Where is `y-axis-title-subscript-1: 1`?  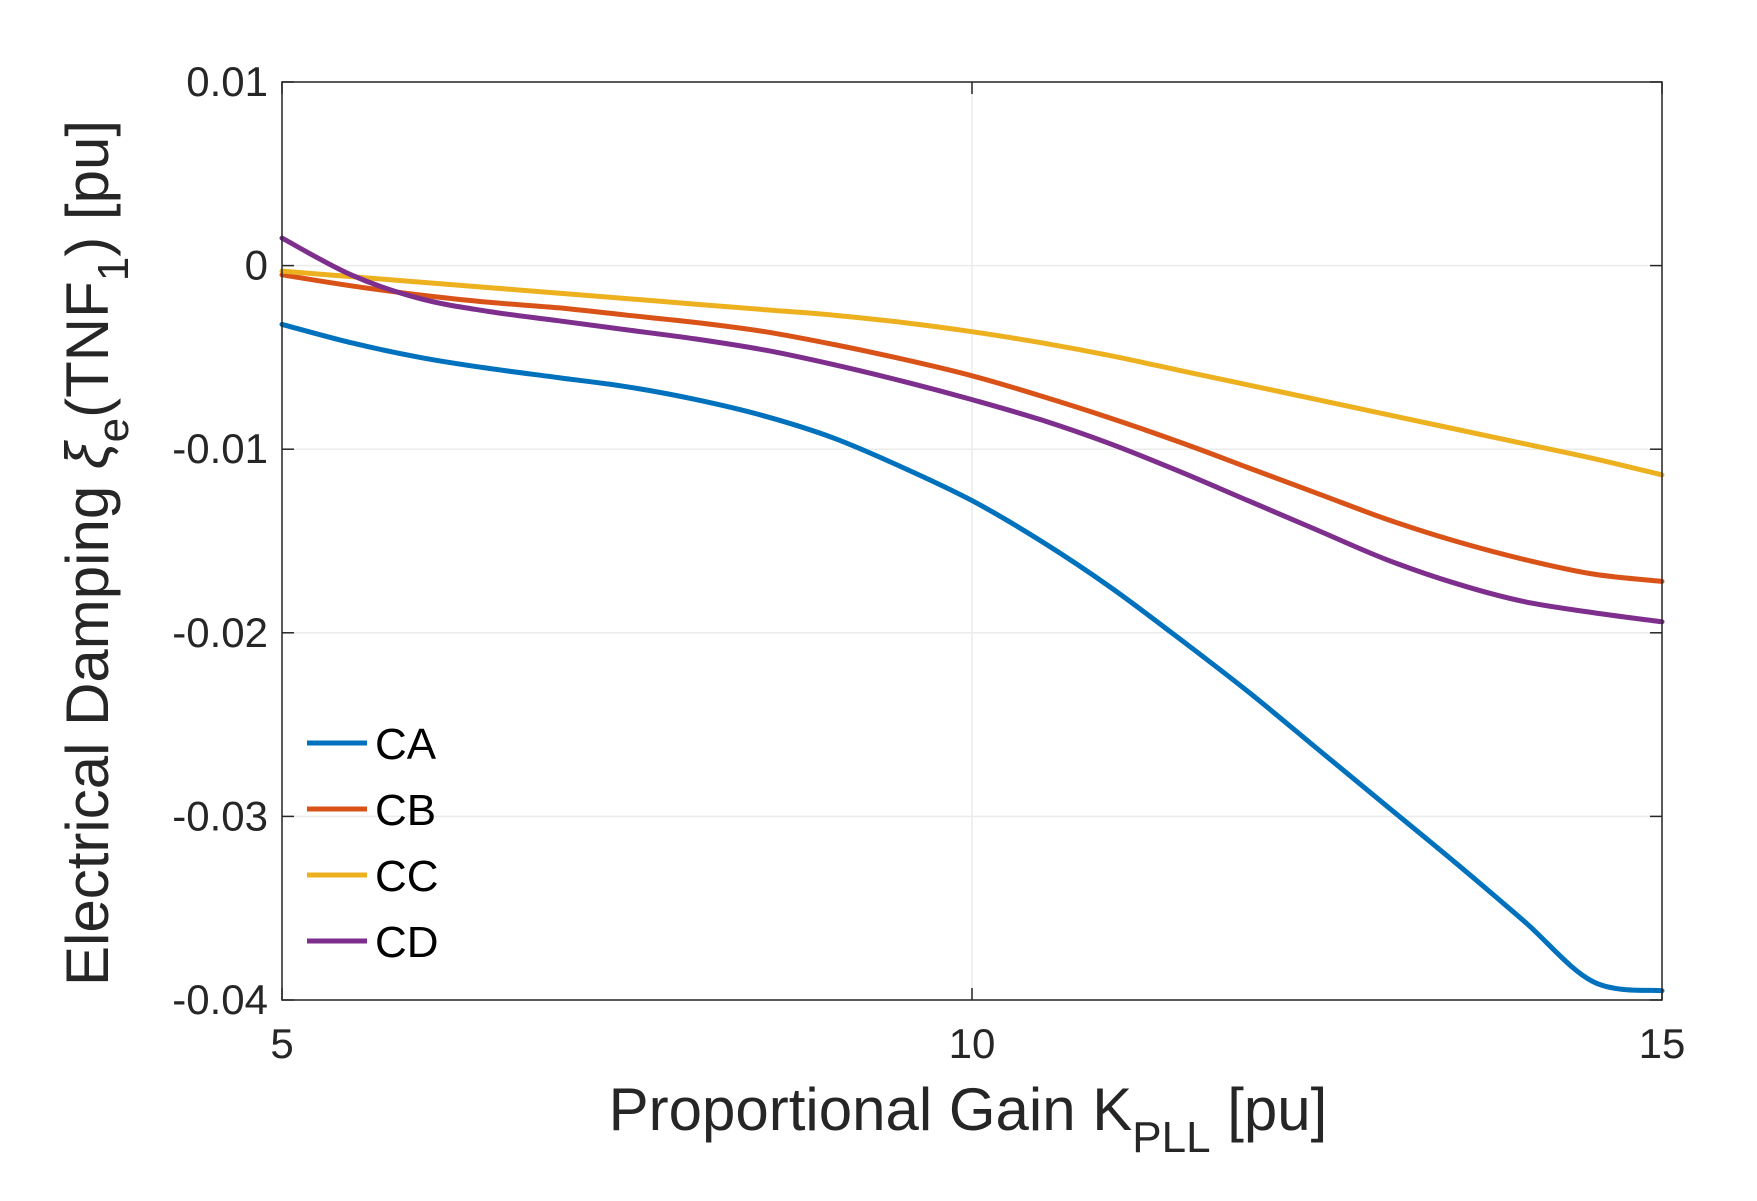 y-axis-title-subscript-1: 1 is located at coordinates (113, 269).